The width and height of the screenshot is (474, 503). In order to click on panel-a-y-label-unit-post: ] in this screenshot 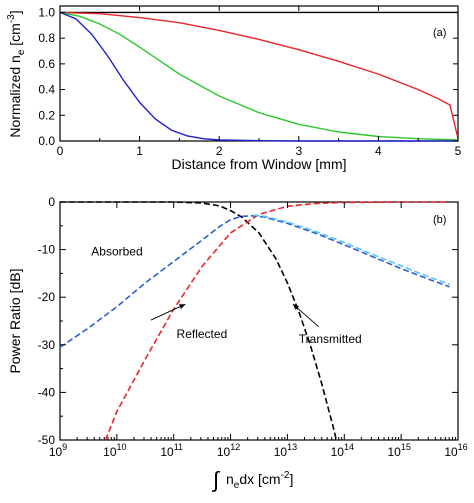, I will do `click(15, 12)`.